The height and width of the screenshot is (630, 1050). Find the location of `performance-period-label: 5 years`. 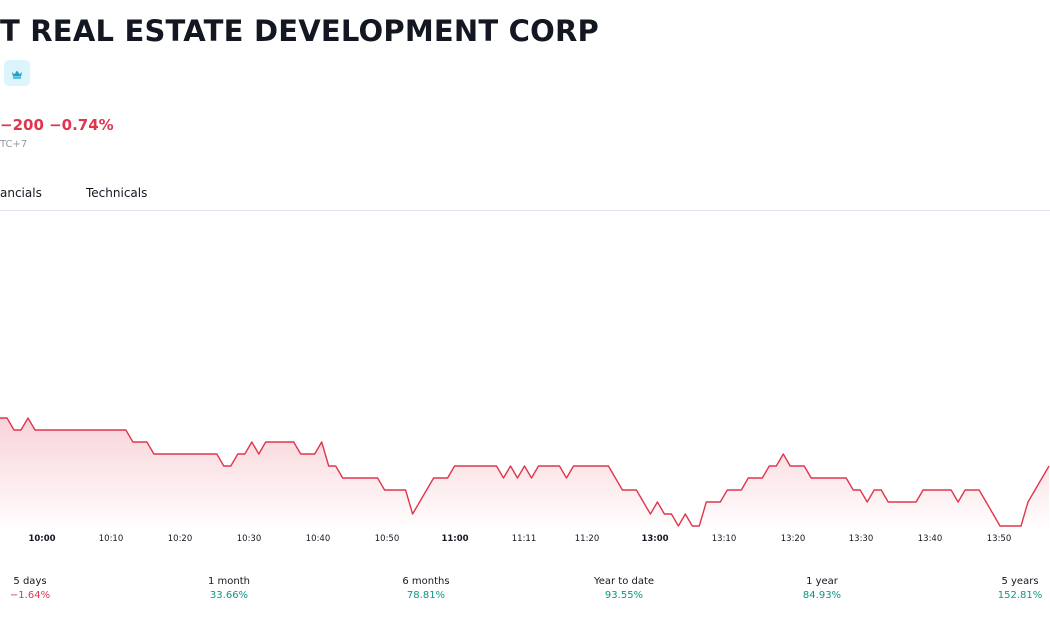

performance-period-label: 5 years is located at coordinates (1020, 581).